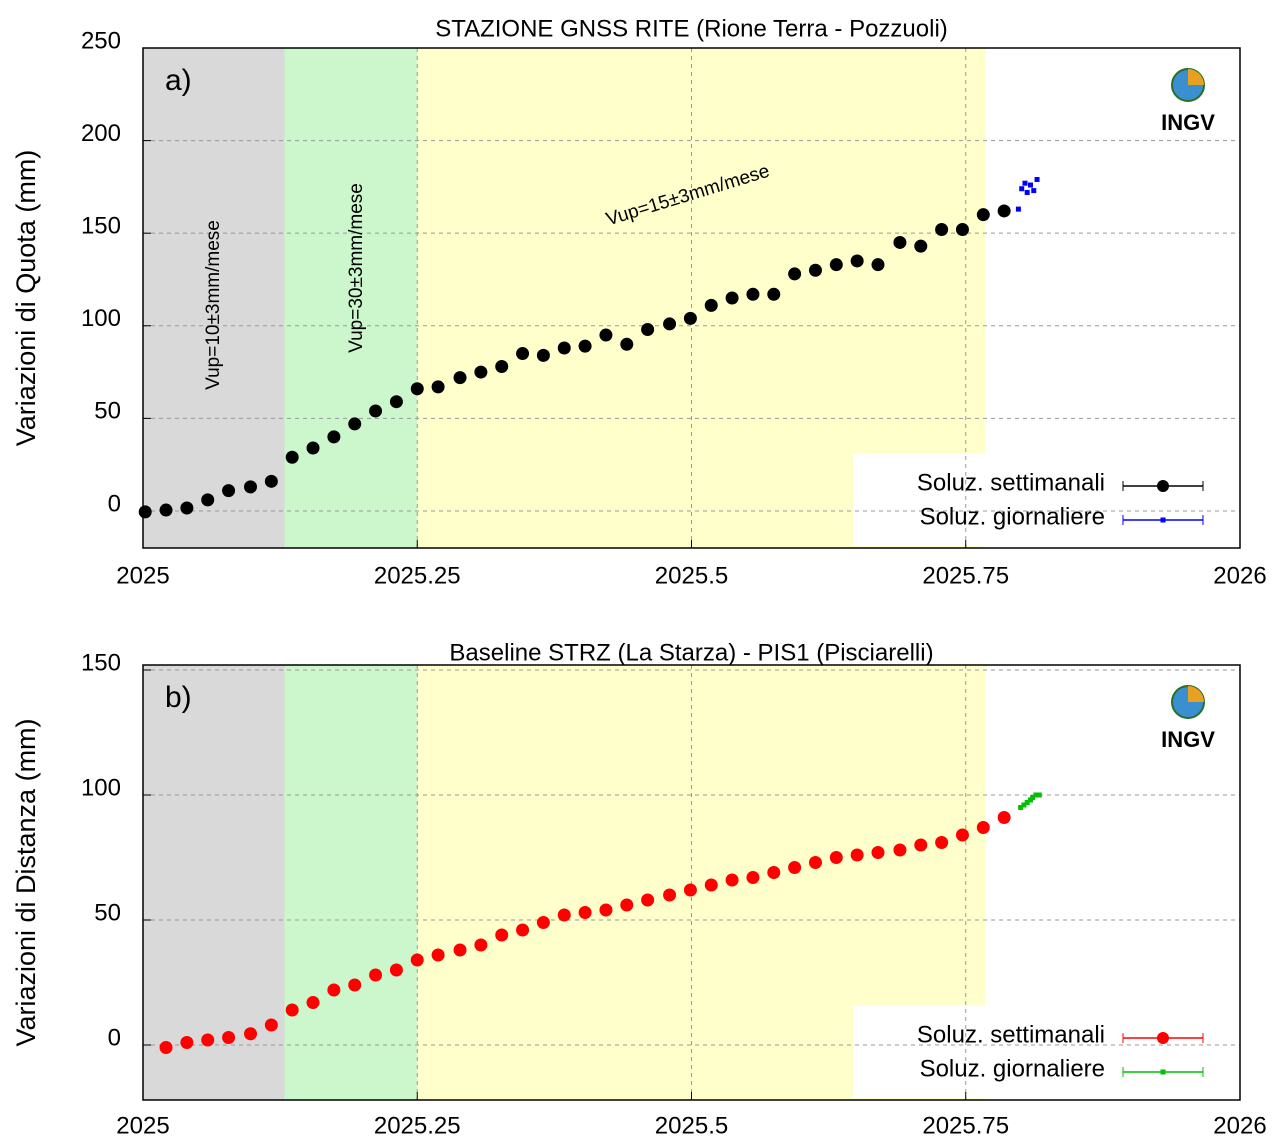 This screenshot has height=1147, width=1279. What do you see at coordinates (101, 787) in the screenshot?
I see `y-tick-label: 100` at bounding box center [101, 787].